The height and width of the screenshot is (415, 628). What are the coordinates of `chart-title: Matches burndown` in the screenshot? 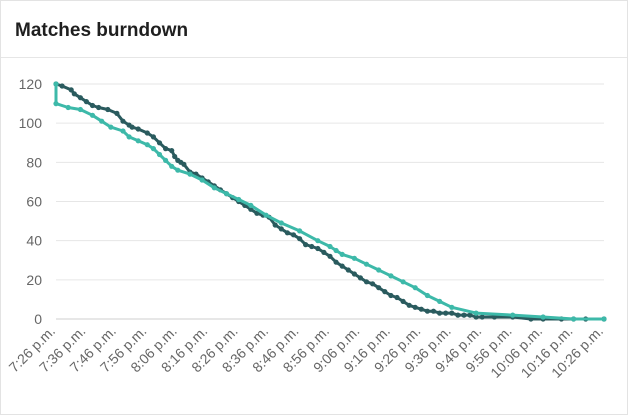 It's located at (102, 30).